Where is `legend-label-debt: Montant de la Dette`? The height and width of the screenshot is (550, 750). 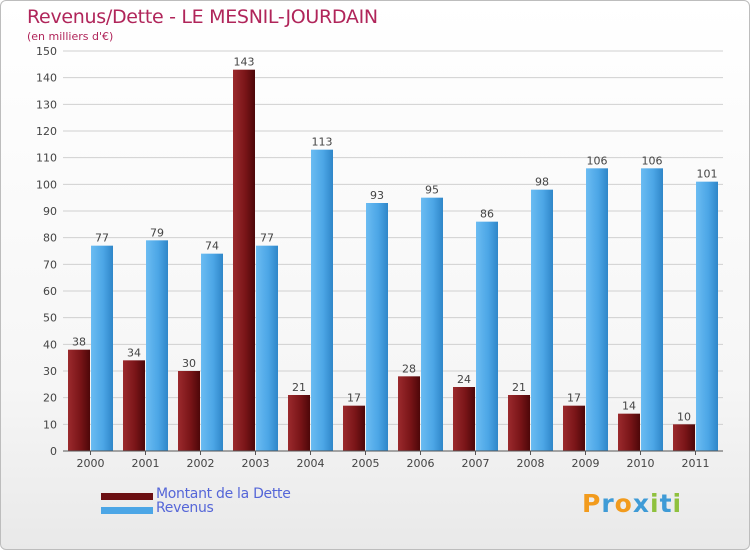 legend-label-debt: Montant de la Dette is located at coordinates (223, 494).